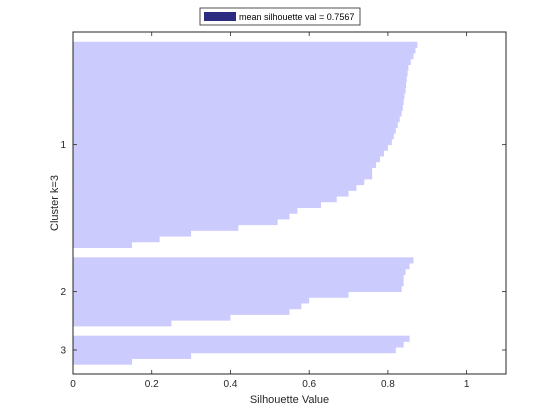  What do you see at coordinates (73, 384) in the screenshot?
I see `x-tick-label: 0` at bounding box center [73, 384].